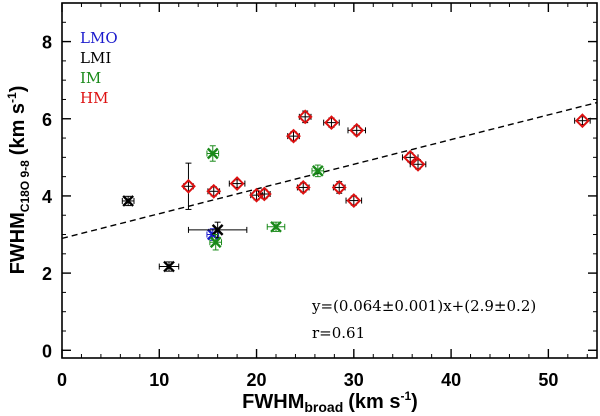 The width and height of the screenshot is (600, 416). What do you see at coordinates (273, 402) in the screenshot?
I see `x-axis-title-main: FWHM` at bounding box center [273, 402].